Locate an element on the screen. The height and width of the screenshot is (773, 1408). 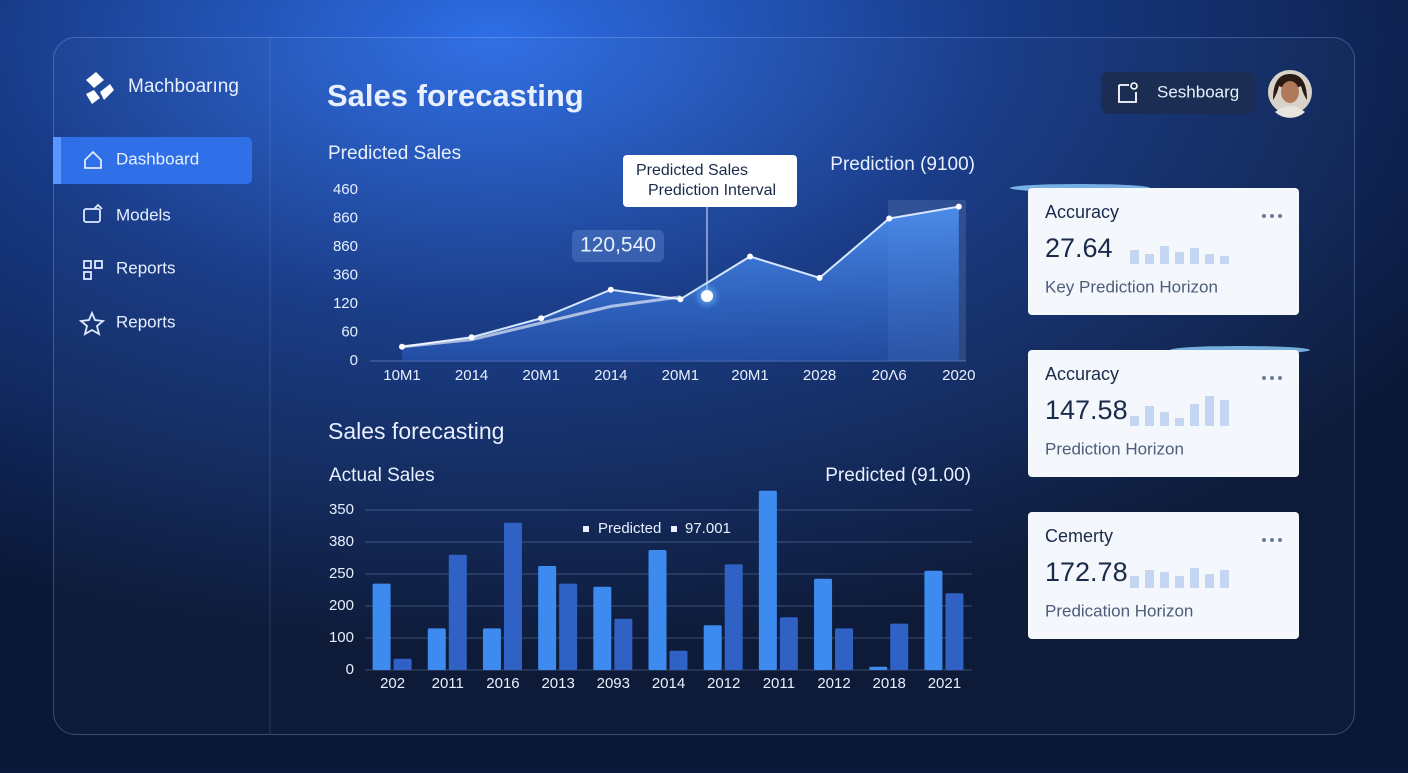
button-label: Seshboarg is located at coordinates (1198, 91).